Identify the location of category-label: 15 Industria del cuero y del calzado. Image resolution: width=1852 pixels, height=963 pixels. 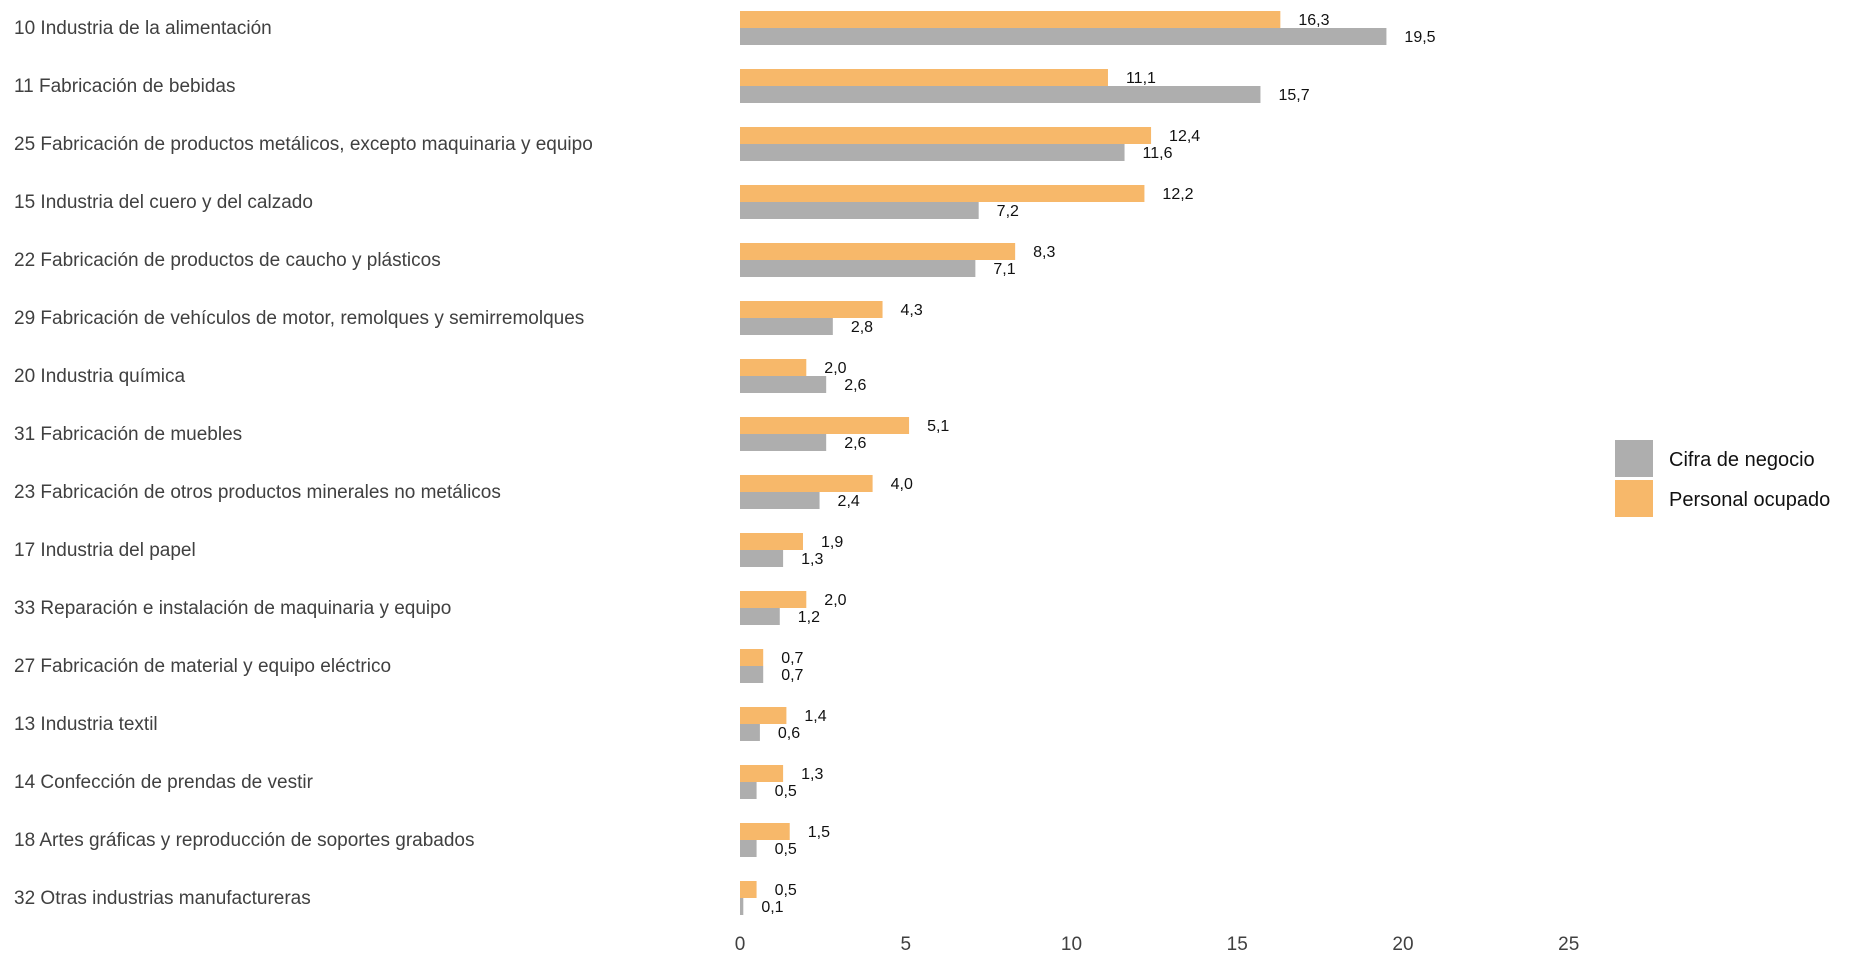
(163, 202).